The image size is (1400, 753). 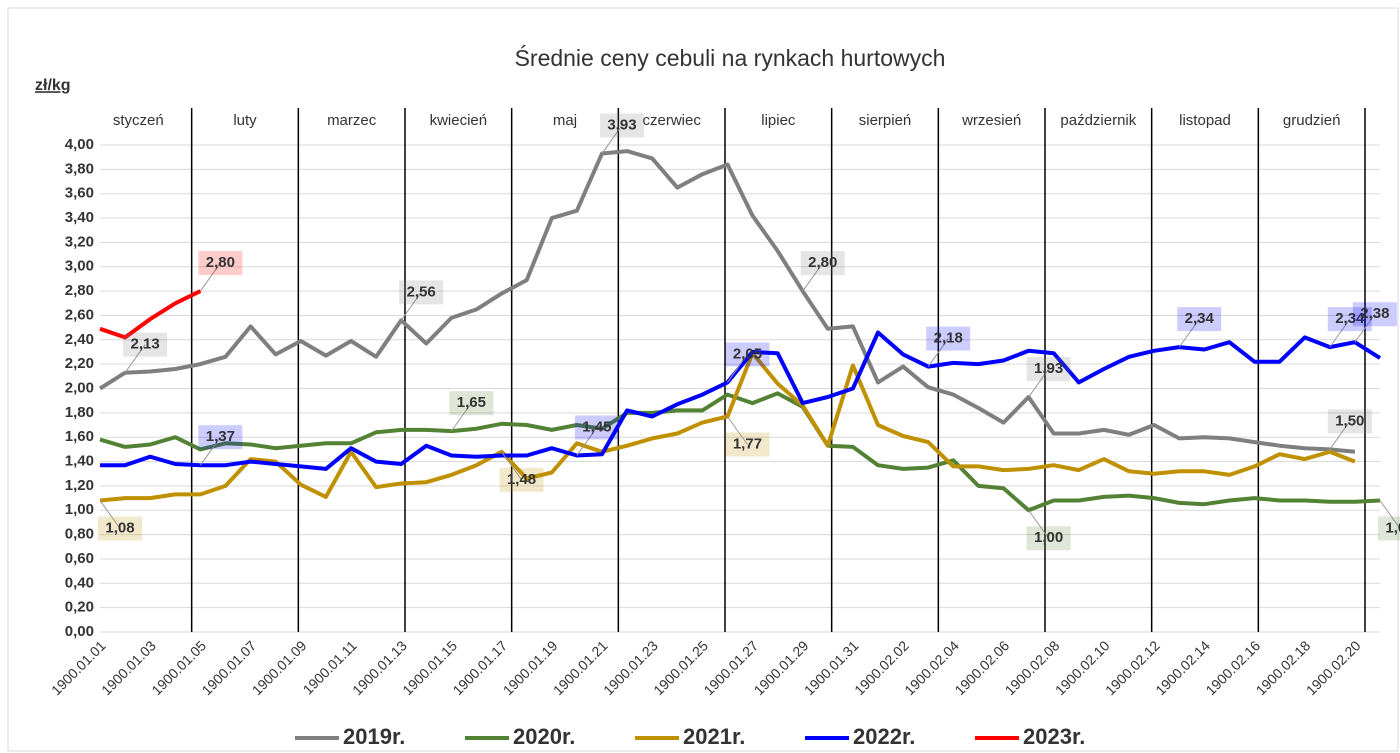 What do you see at coordinates (79, 558) in the screenshot?
I see `y-tick-label: 0,60` at bounding box center [79, 558].